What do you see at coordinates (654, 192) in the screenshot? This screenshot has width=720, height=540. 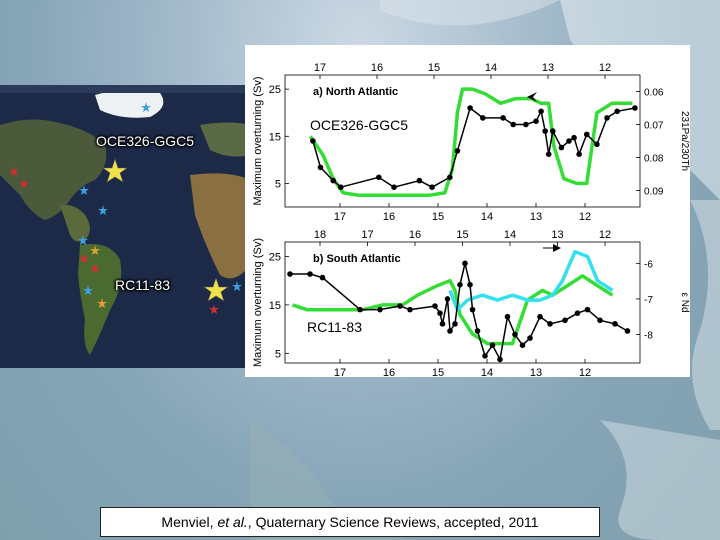 I see `y2-tick-label: 0.09` at bounding box center [654, 192].